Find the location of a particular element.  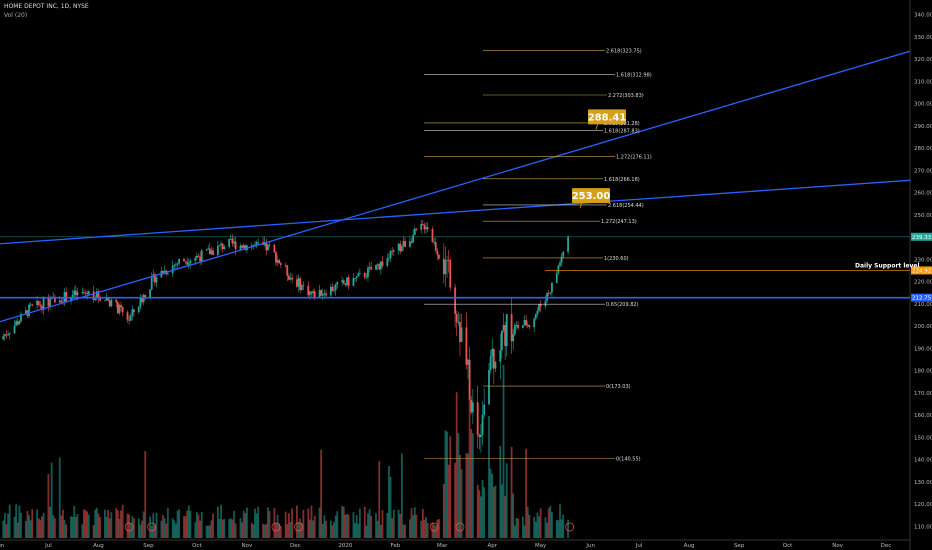

event-marker is located at coordinates (298, 527).